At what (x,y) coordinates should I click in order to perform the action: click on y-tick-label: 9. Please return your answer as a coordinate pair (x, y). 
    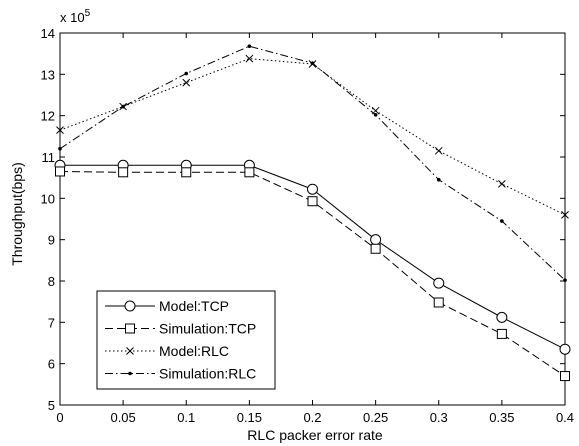
    Looking at the image, I should click on (51, 240).